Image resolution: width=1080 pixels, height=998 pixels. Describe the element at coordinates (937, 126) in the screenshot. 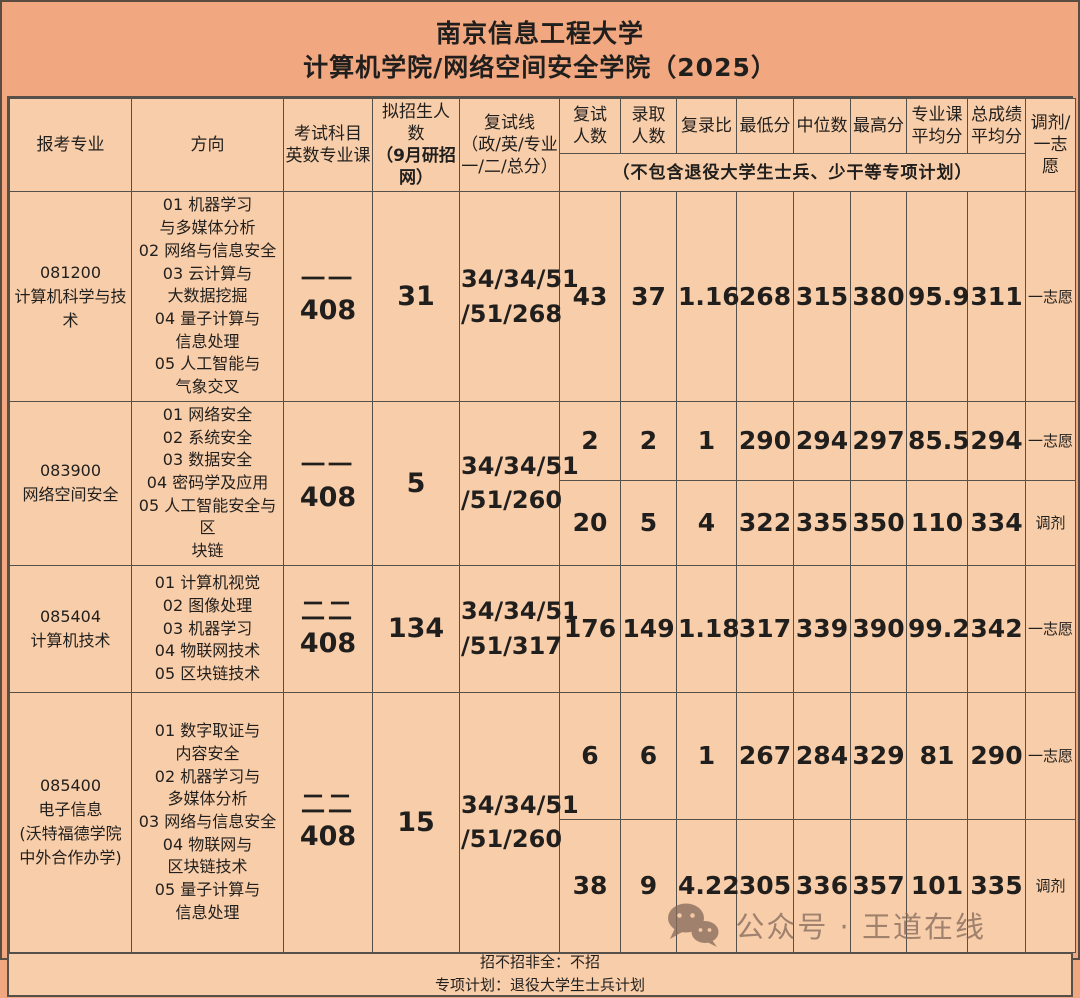

I see `col-header-course-avg: 专业课 平均分` at that location.